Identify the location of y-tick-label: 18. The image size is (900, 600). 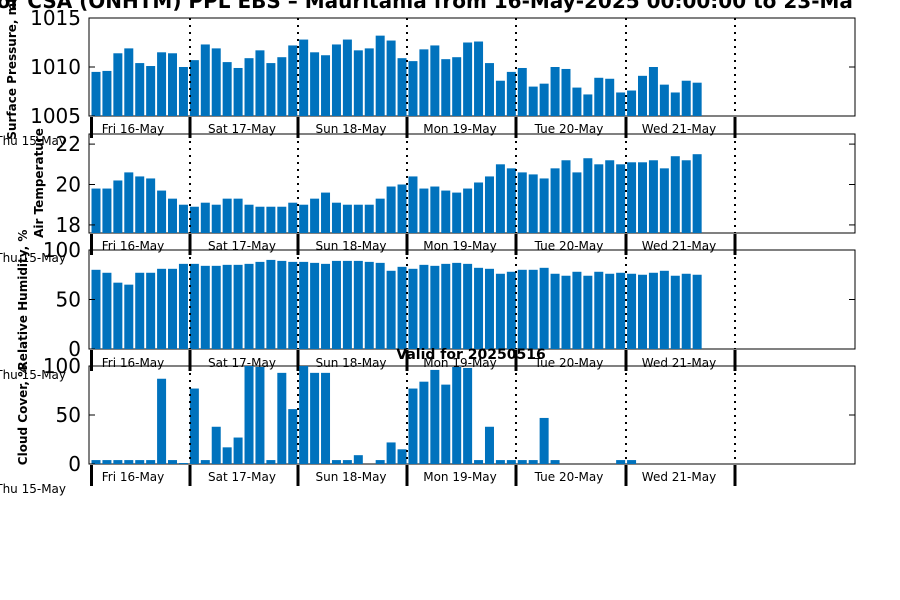
(68, 225).